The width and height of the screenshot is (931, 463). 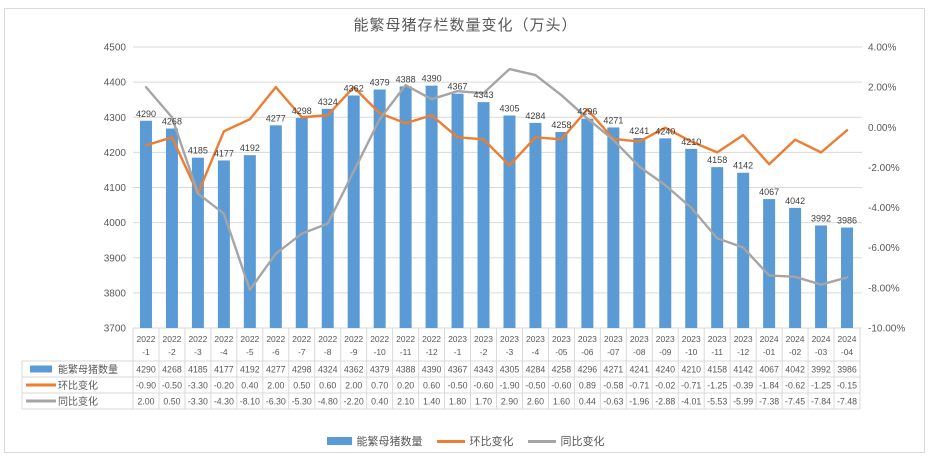 What do you see at coordinates (302, 352) in the screenshot?
I see `x-axis-label-month: -7` at bounding box center [302, 352].